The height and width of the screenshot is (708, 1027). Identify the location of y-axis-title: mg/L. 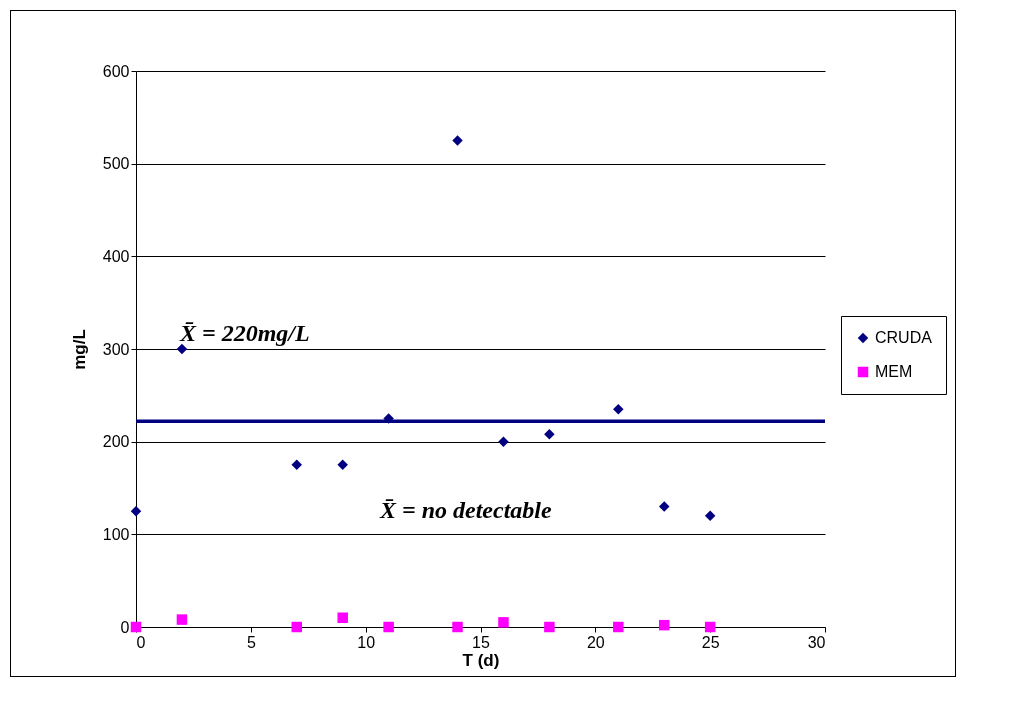
(79, 349).